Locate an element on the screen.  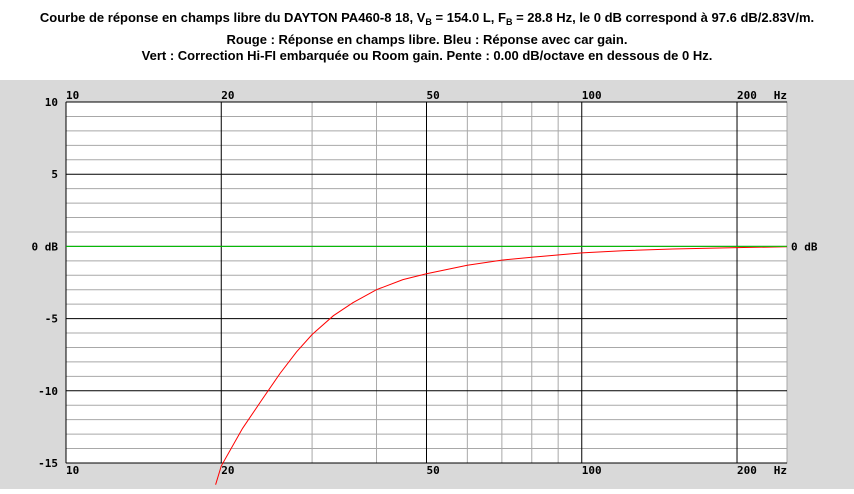
x-tick-label-top: 50 is located at coordinates (433, 95).